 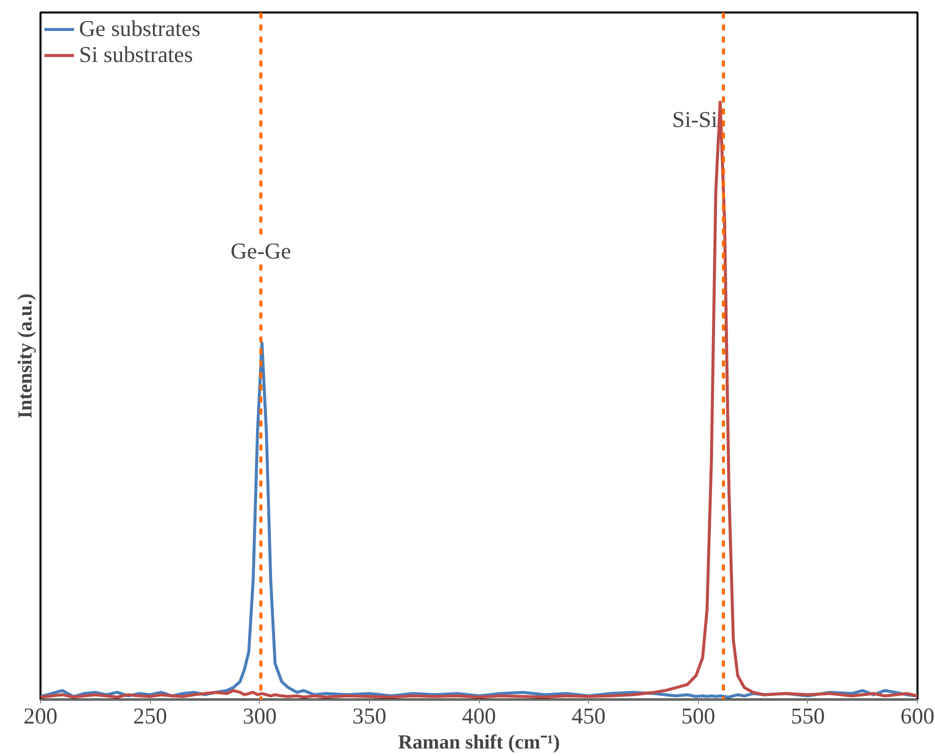 What do you see at coordinates (25, 356) in the screenshot?
I see `y-axis-title: Intensity (a.u.)` at bounding box center [25, 356].